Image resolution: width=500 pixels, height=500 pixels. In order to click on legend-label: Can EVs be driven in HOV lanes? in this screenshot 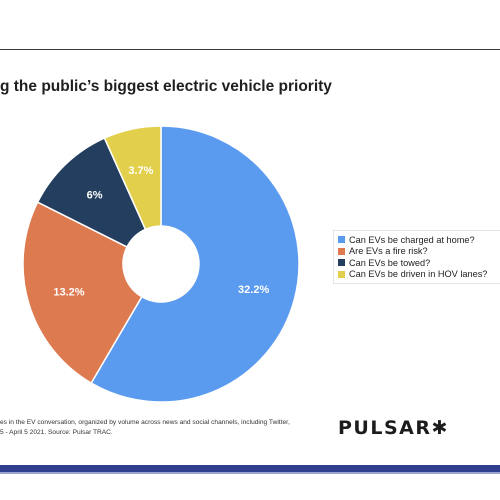, I will do `click(418, 274)`.